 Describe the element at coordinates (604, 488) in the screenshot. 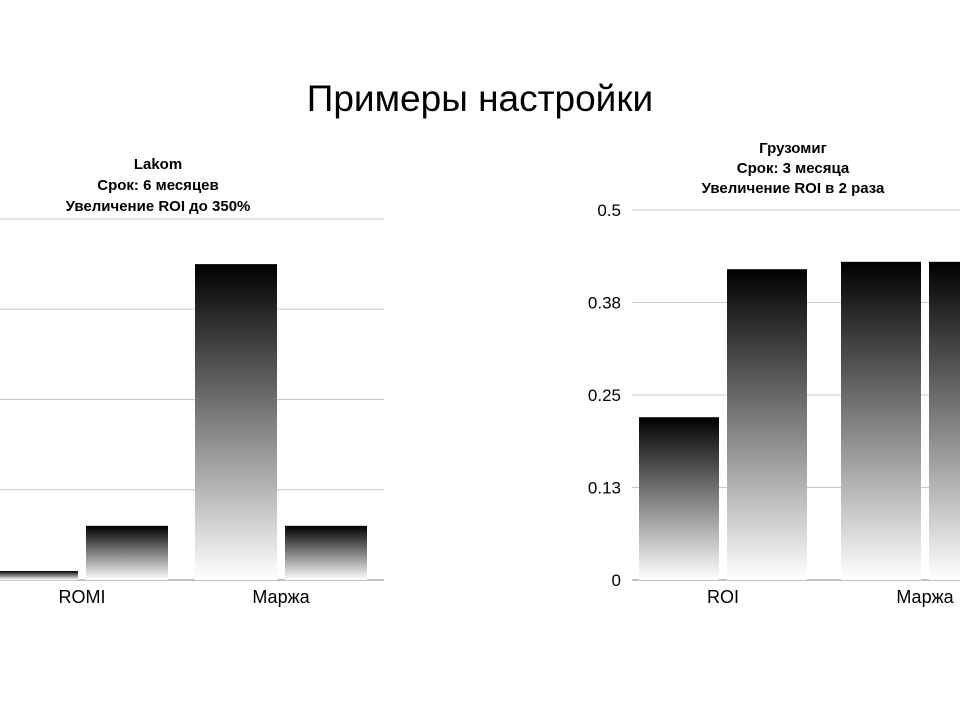

I see `y-tick-label: 0.13` at that location.